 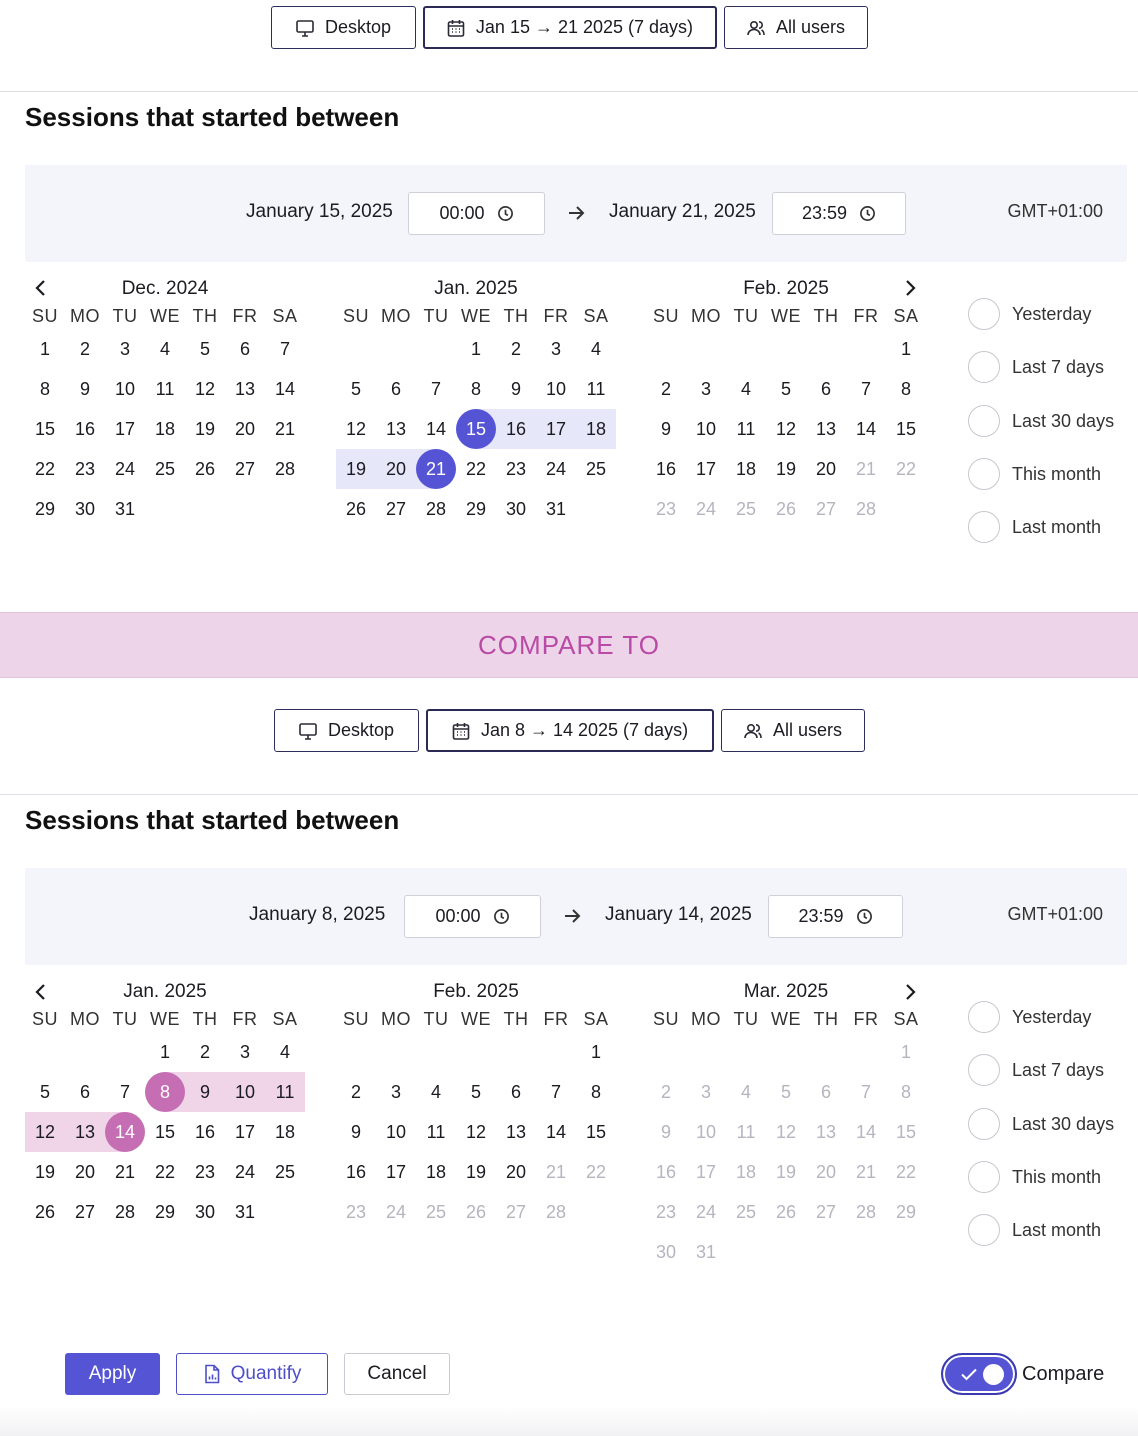 I want to click on calendar-day: 3, so click(x=395, y=1091).